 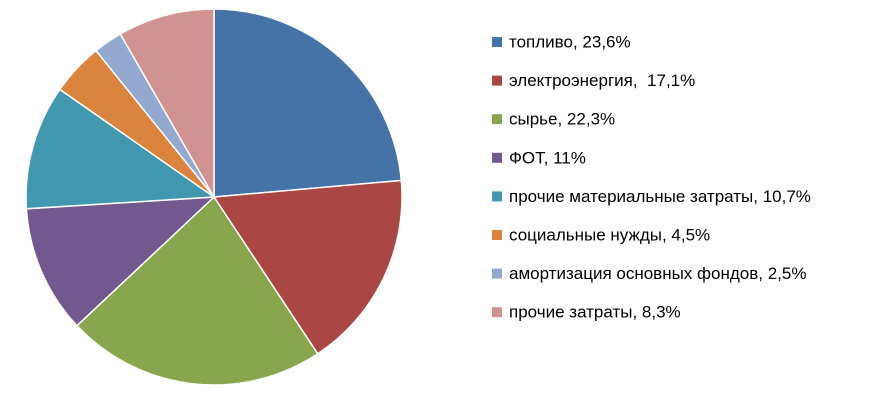 What do you see at coordinates (609, 234) in the screenshot?
I see `legend-label: социальные нужды, 4,5%` at bounding box center [609, 234].